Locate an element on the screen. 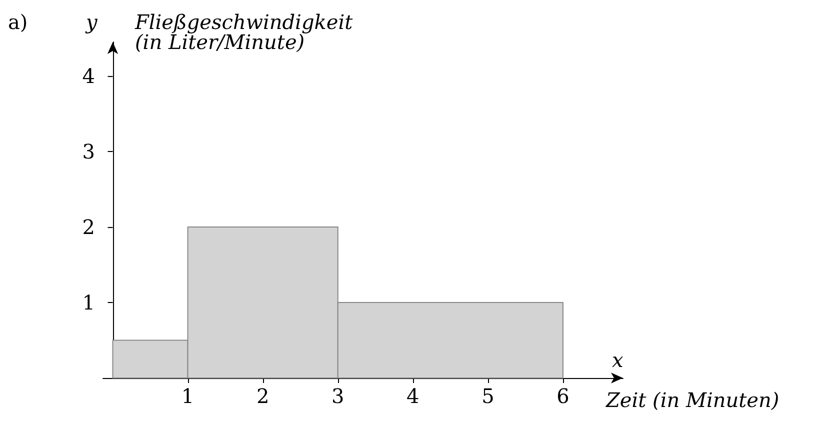  x-axis-title: Zeit (in Minuten) is located at coordinates (692, 400).